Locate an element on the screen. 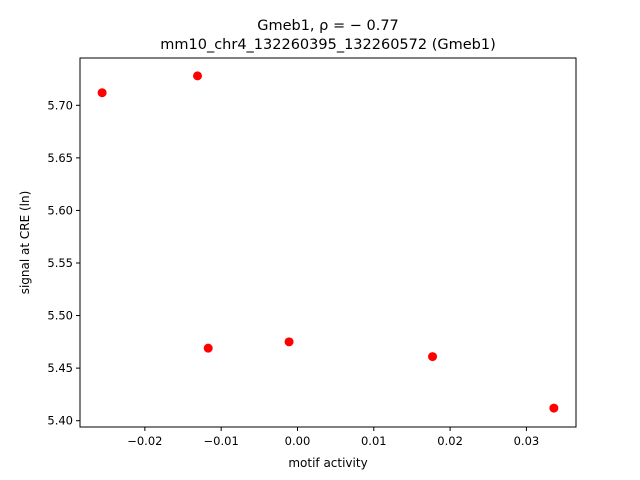 The image size is (640, 480). y-axis-ticks: 5.40 5.45 5.50 5.55 5.60 5.65 5.70 is located at coordinates (63, 263).